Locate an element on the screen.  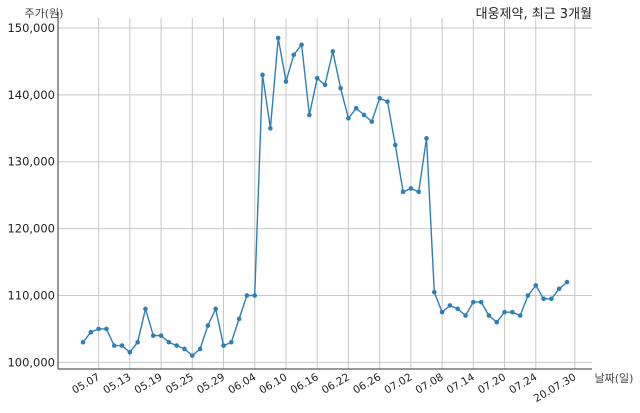
x-tick-label: 06.10 is located at coordinates (273, 383).